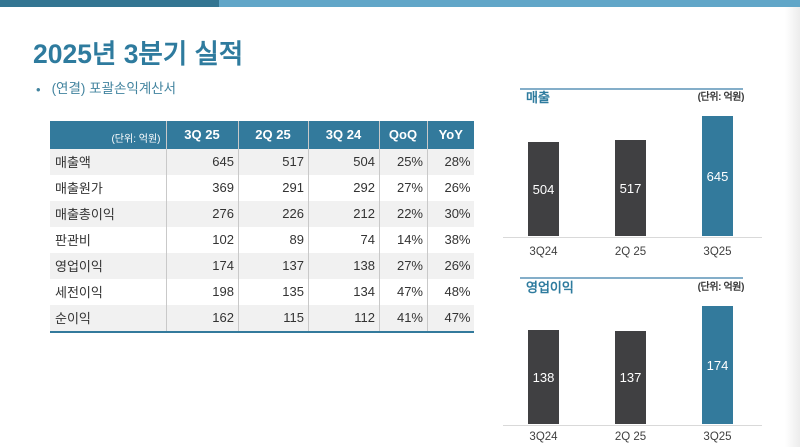 The image size is (800, 447). What do you see at coordinates (272, 161) in the screenshot?
I see `table-cell: 517` at bounding box center [272, 161].